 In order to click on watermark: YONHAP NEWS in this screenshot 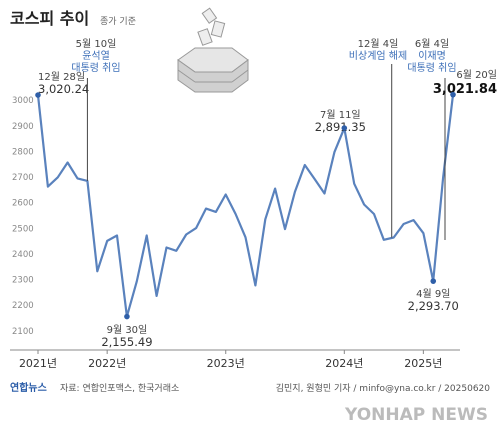, I will do `click(416, 415)`.